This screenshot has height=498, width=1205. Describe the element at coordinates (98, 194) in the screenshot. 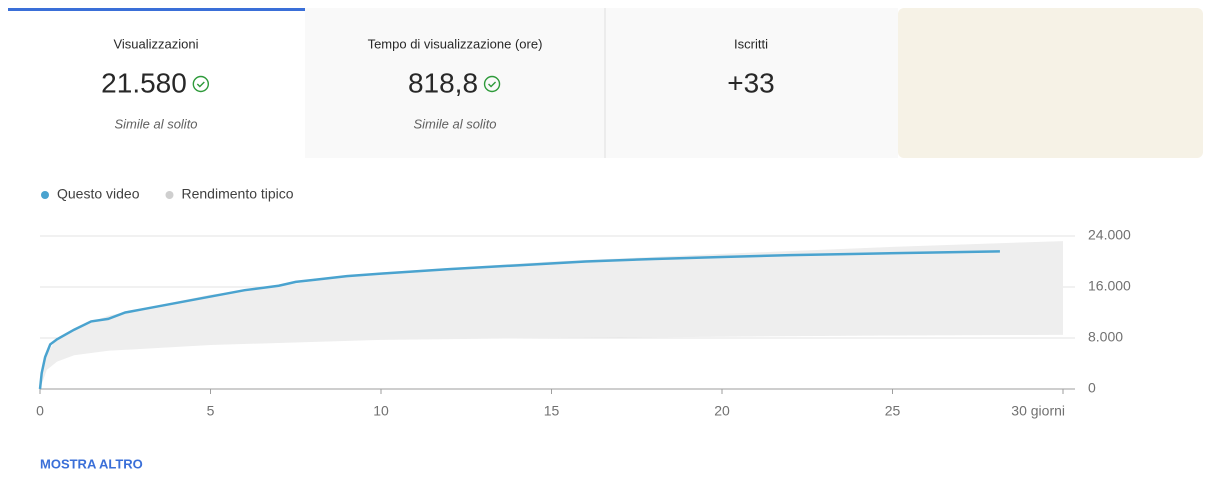

I see `legend-label: Questo video` at that location.